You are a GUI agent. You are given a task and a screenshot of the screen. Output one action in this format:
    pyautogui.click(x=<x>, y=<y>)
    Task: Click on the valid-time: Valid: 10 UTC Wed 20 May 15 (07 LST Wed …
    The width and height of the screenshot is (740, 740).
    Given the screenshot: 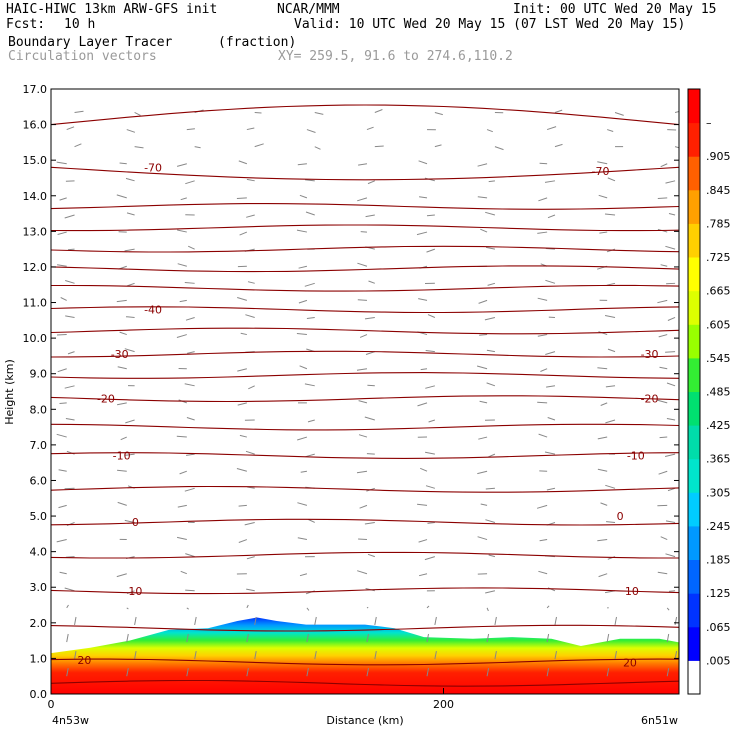 What is the action you would take?
    pyautogui.click(x=490, y=24)
    